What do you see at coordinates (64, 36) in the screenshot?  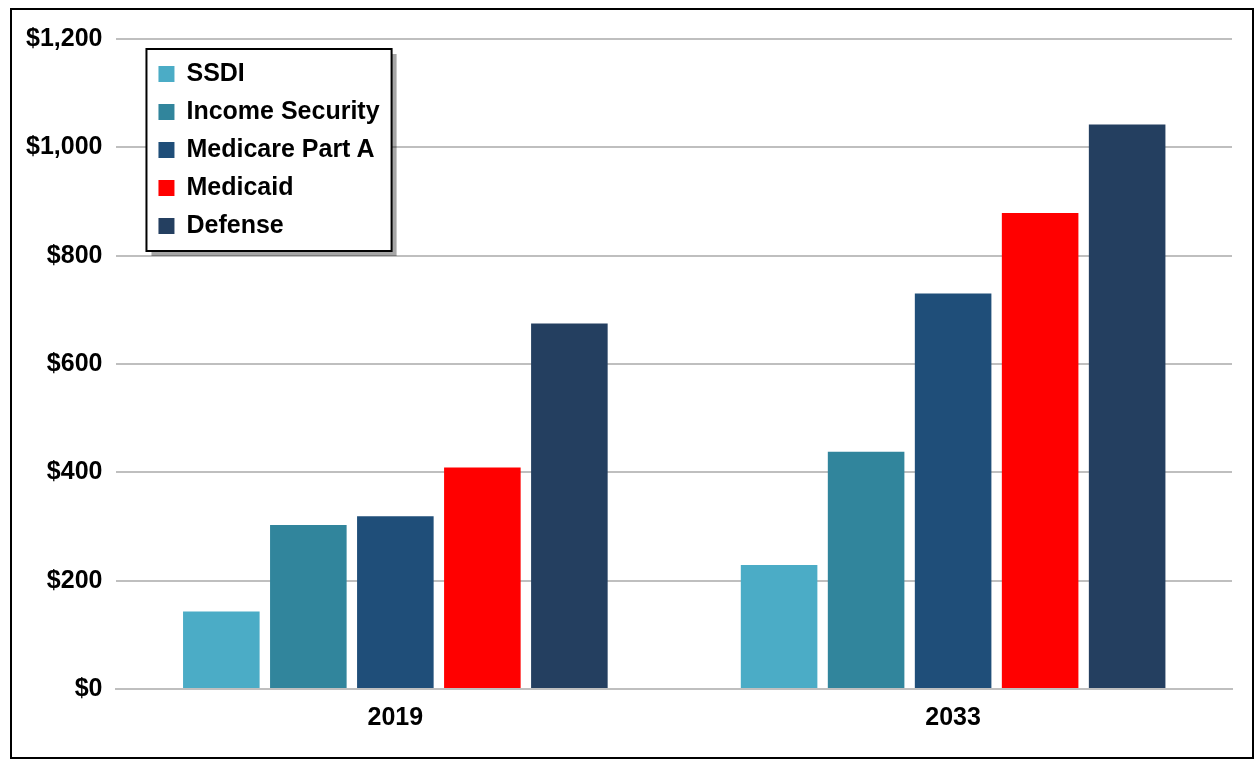 I see `y-tick-label: $1,200` at bounding box center [64, 36].